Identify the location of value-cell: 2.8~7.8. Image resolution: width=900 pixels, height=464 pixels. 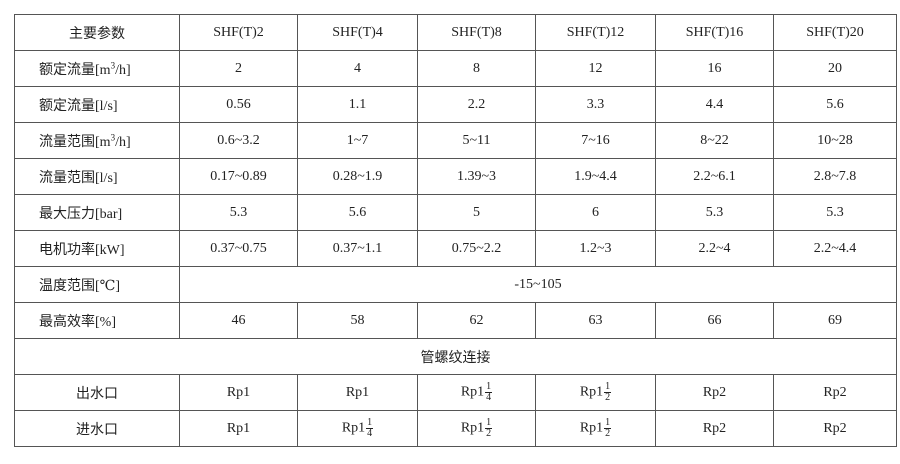
(835, 176).